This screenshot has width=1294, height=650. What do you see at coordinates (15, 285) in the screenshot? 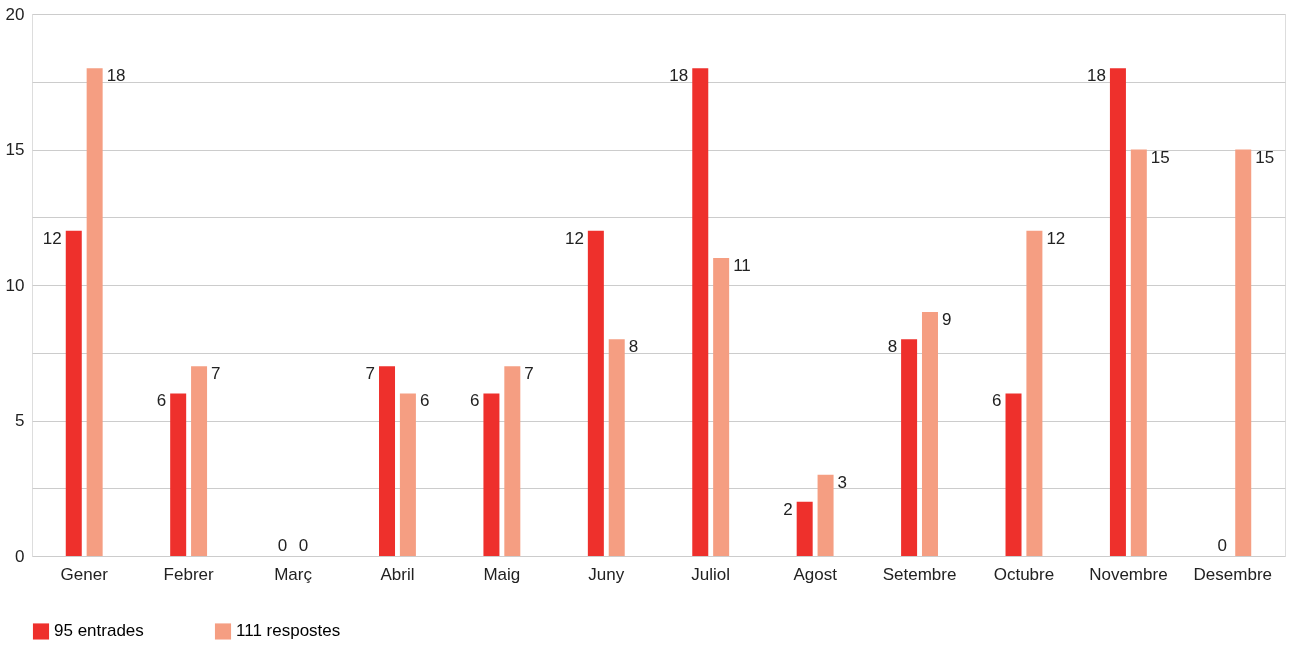
I see `y-tick-label: 10` at bounding box center [15, 285].